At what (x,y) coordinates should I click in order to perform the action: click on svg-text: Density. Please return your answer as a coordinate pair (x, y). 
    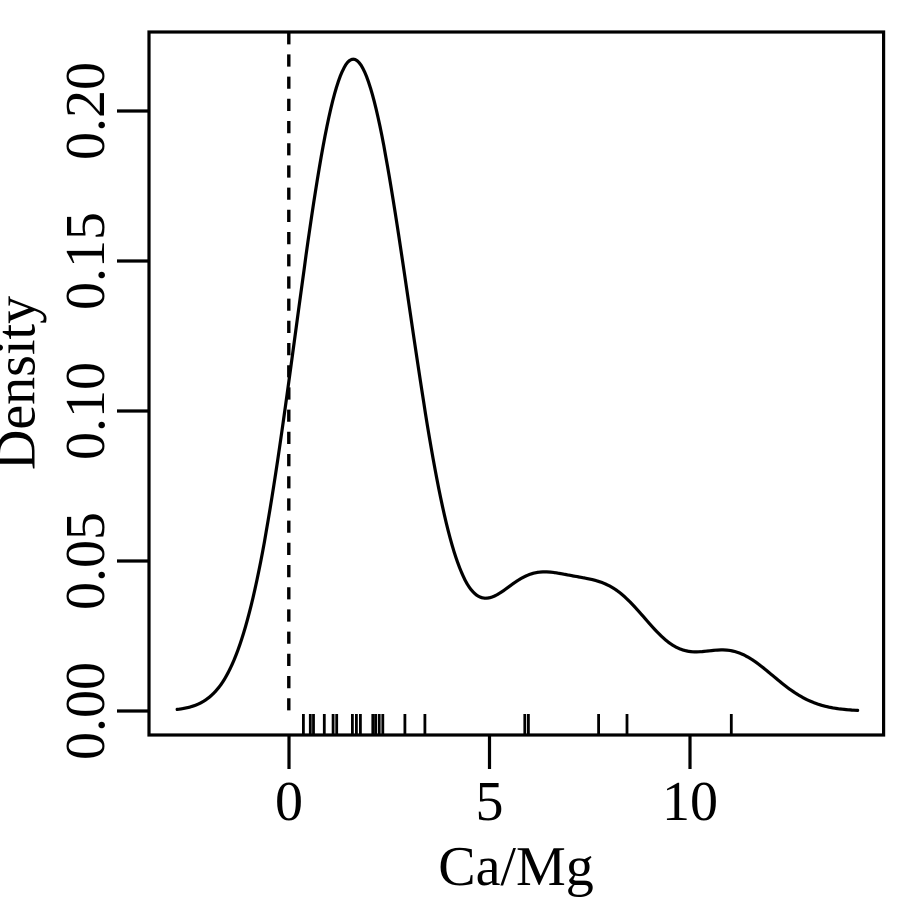
    Looking at the image, I should click on (24, 383).